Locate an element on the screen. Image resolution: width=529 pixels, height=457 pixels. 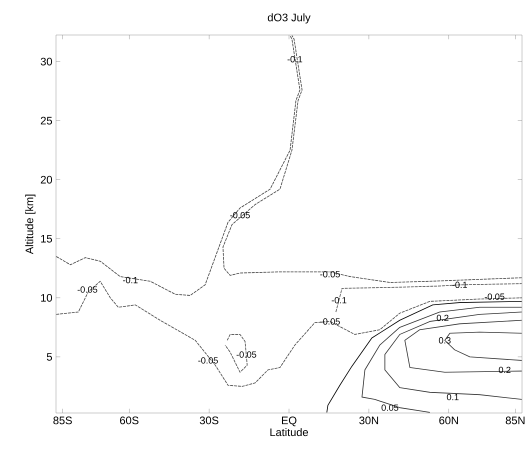
y-tick-label: 15 is located at coordinates (46, 238).